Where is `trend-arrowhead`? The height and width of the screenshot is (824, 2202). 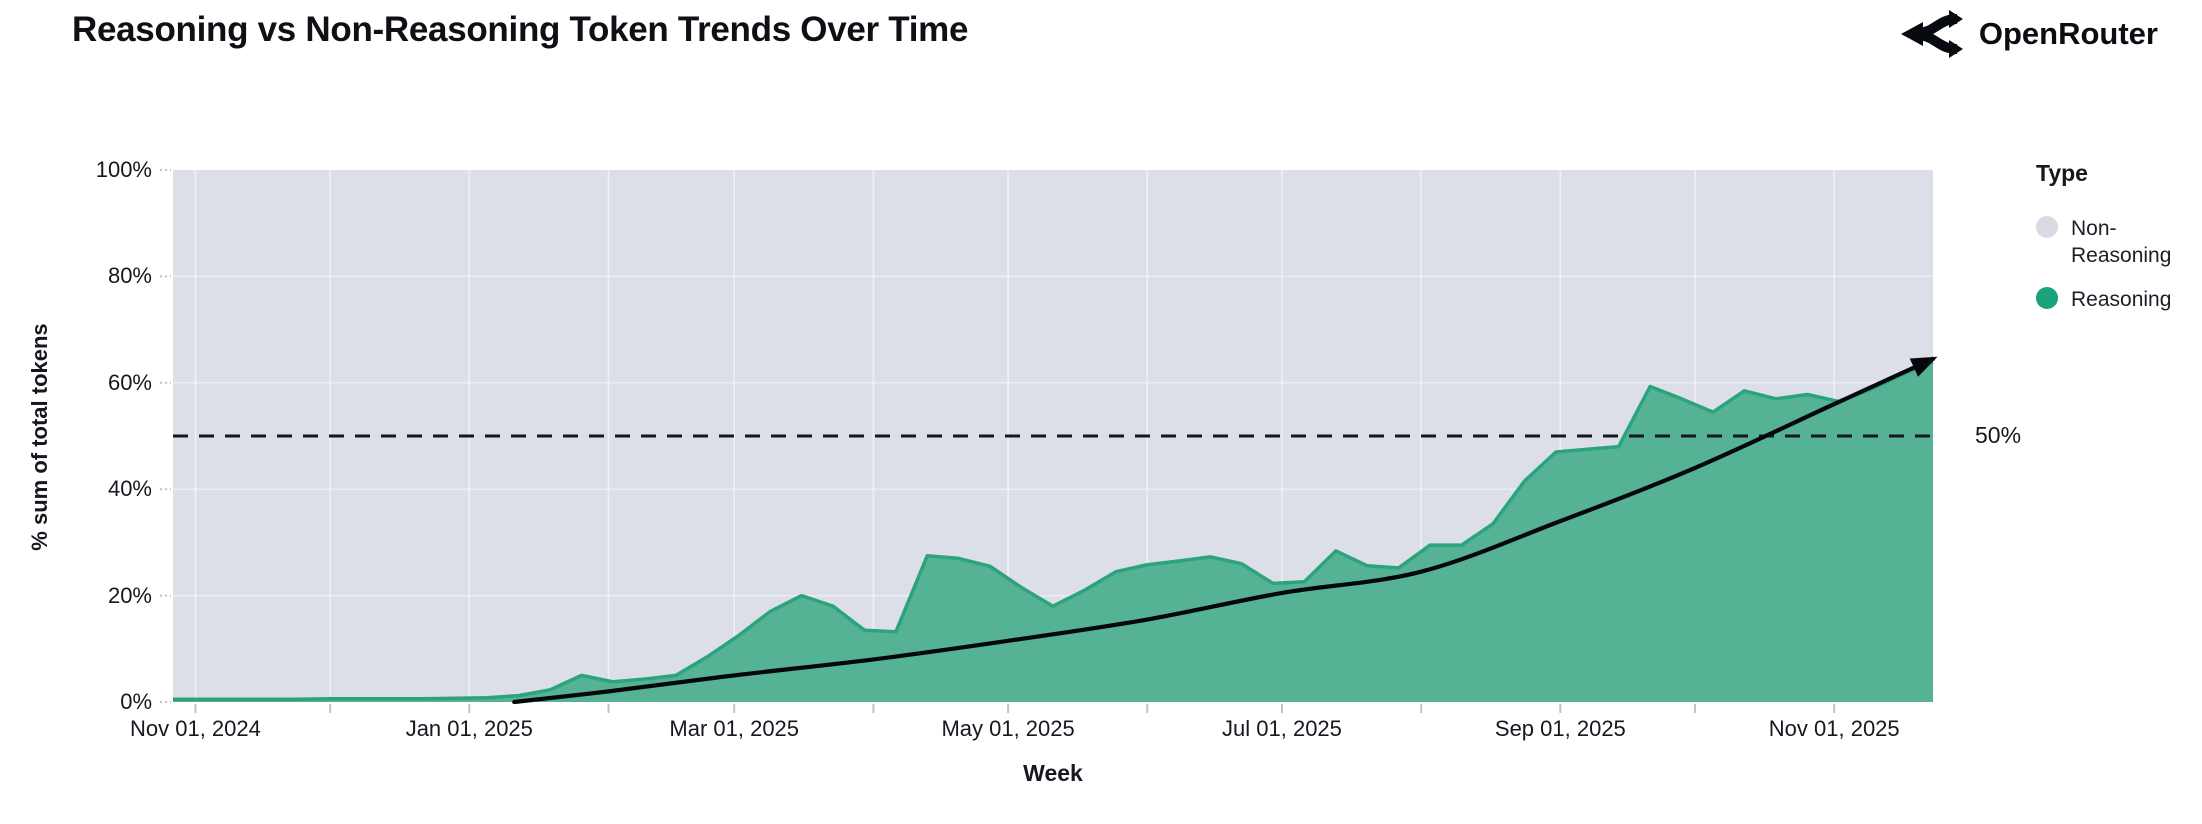 trend-arrowhead is located at coordinates (1923, 366).